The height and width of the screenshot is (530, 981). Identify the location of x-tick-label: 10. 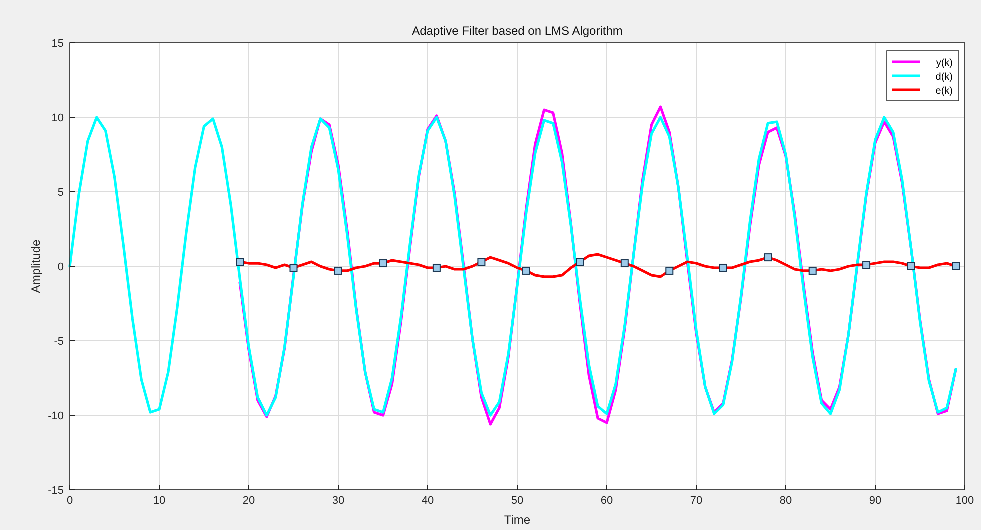
(159, 501).